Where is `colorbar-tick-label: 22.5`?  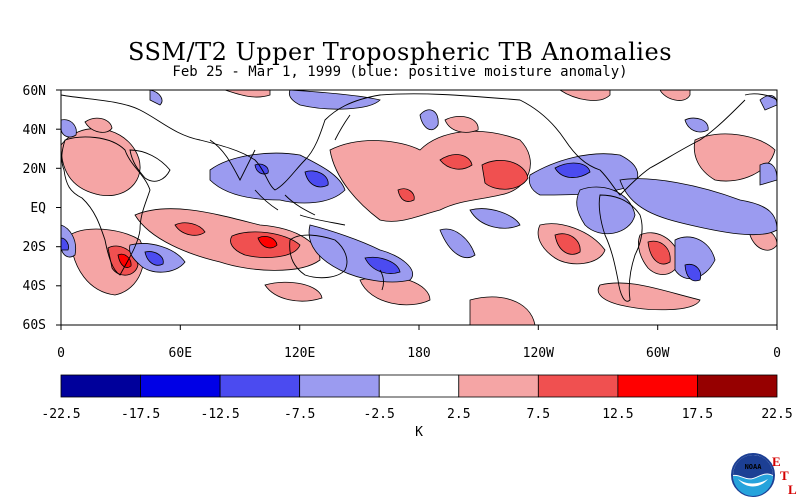
colorbar-tick-label: 22.5 is located at coordinates (776, 414).